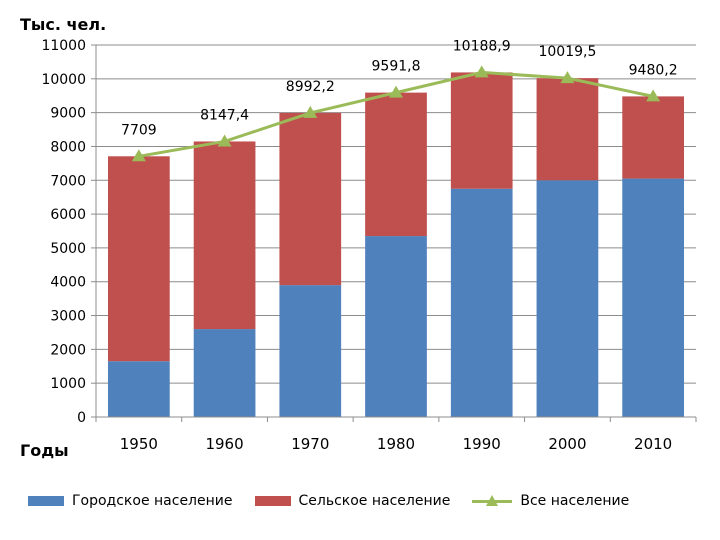 This screenshot has width=720, height=540. Describe the element at coordinates (224, 444) in the screenshot. I see `x-tick-label: 1960` at that location.